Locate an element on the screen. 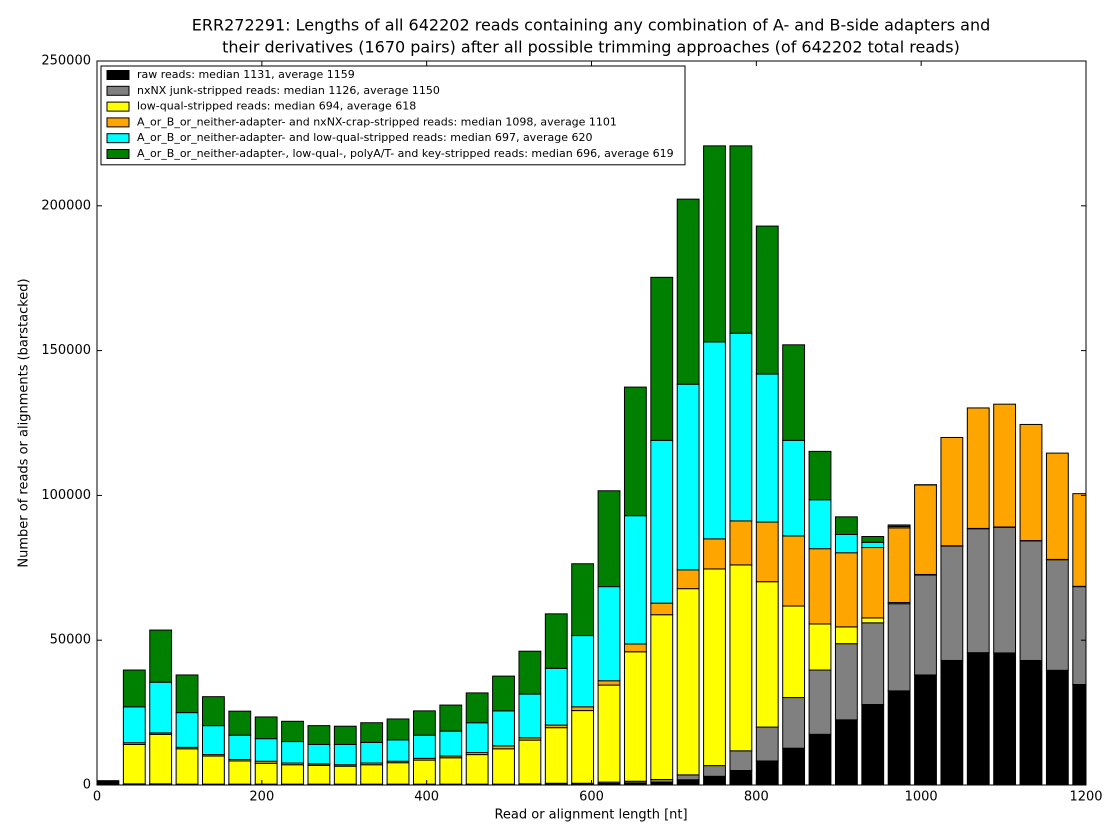 The height and width of the screenshot is (840, 1120). x-tick-label: 200 is located at coordinates (261, 797).